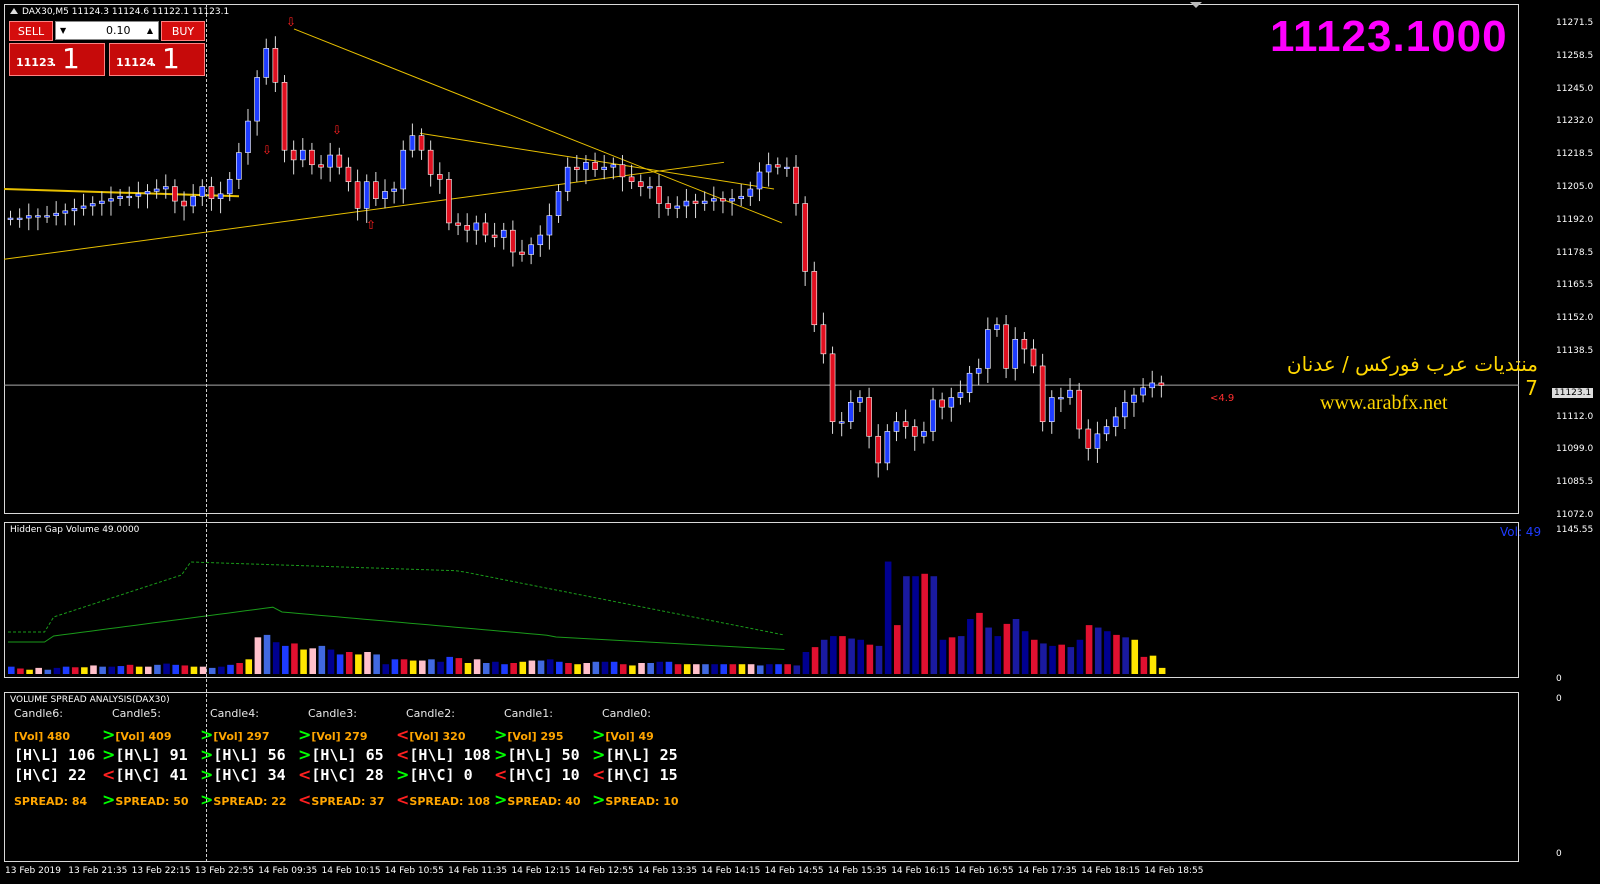  Describe the element at coordinates (31, 31) in the screenshot. I see `sell-button: SELL` at that location.